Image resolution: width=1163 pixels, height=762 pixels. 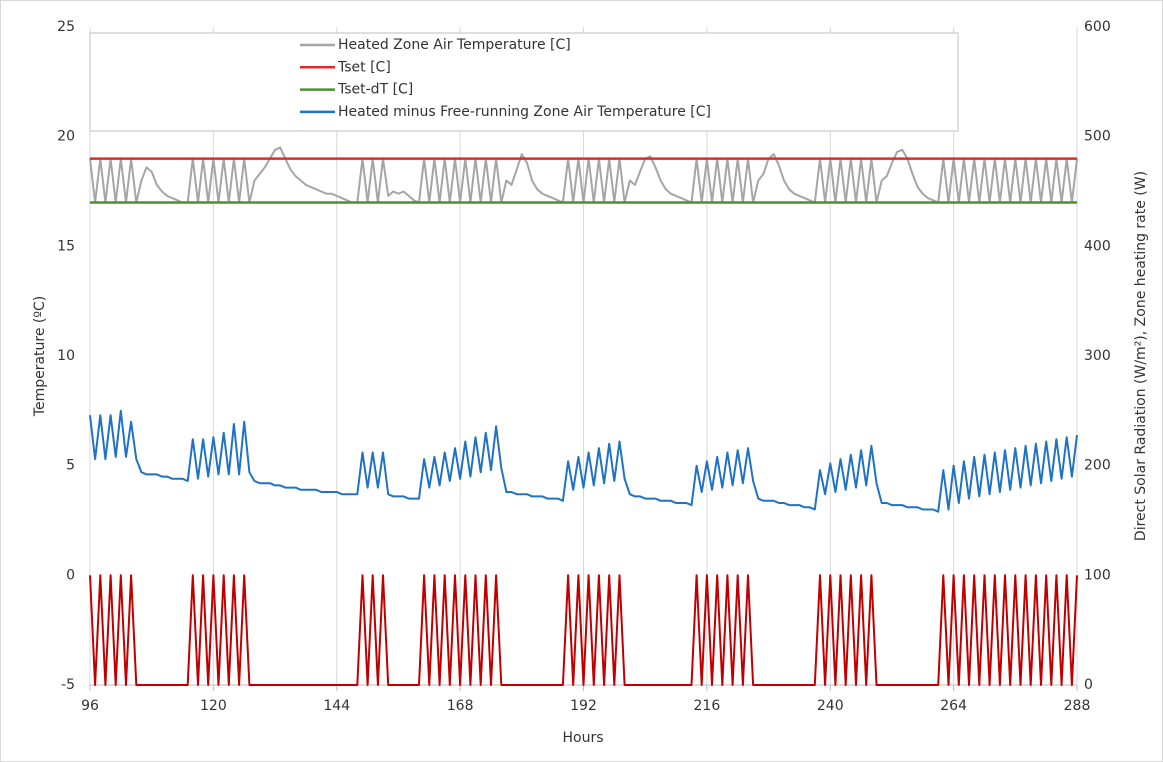 I want to click on legend-label: Tset-dT [C], so click(x=375, y=90).